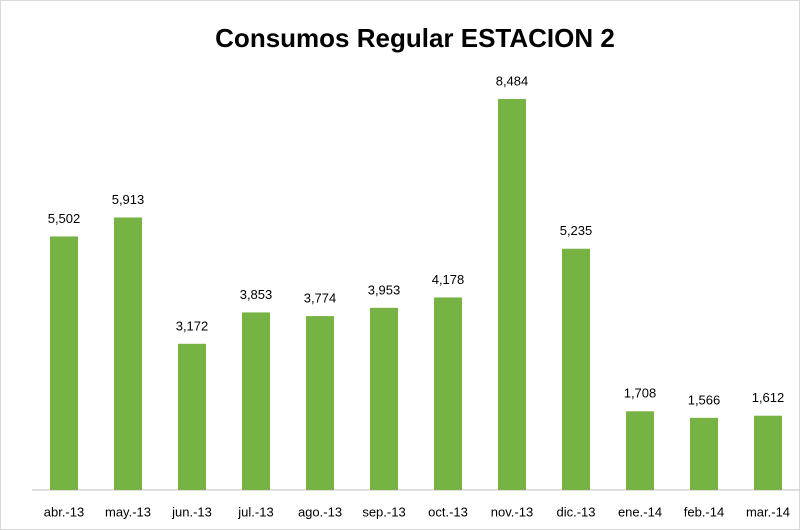  I want to click on data-label: 1,566, so click(704, 399).